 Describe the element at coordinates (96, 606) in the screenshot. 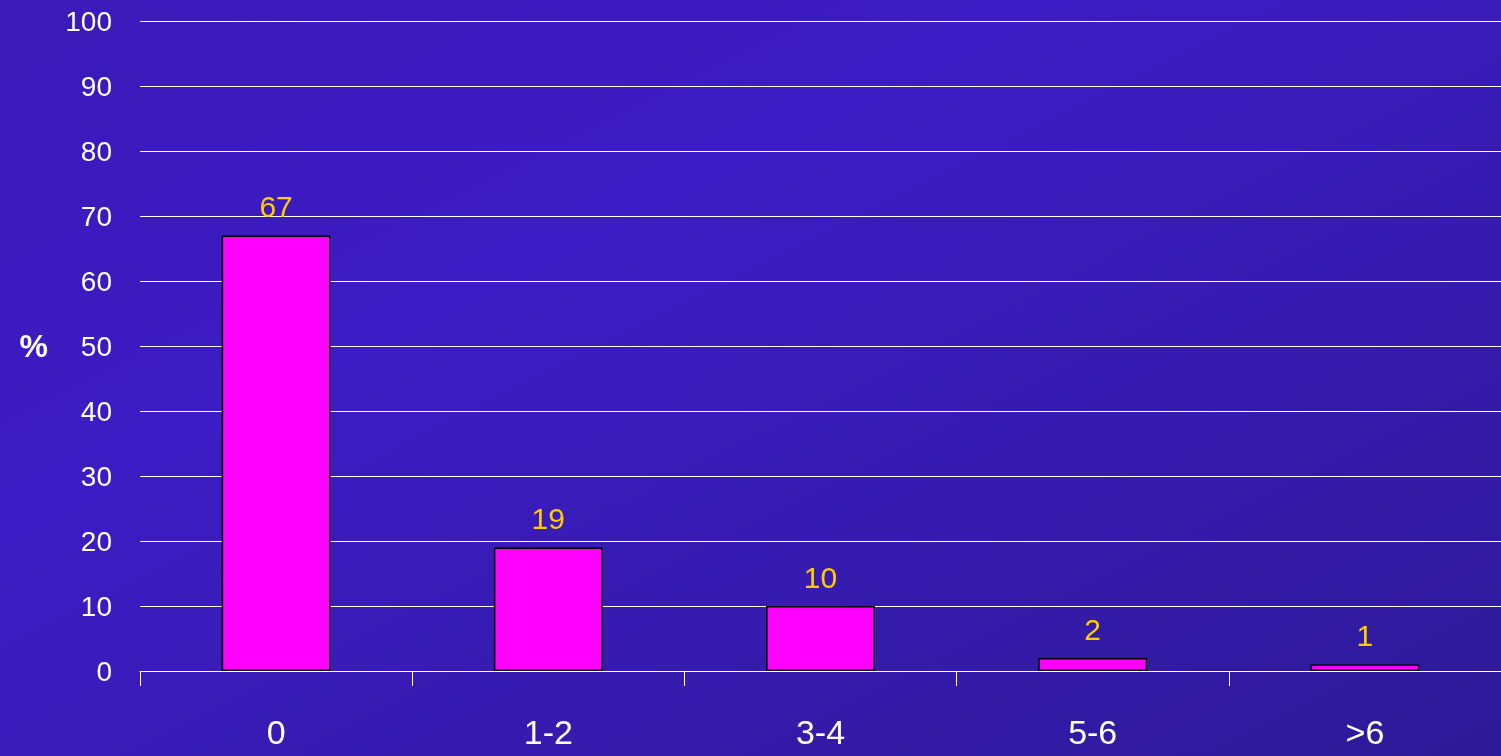

I see `y-tick-label: 10` at that location.